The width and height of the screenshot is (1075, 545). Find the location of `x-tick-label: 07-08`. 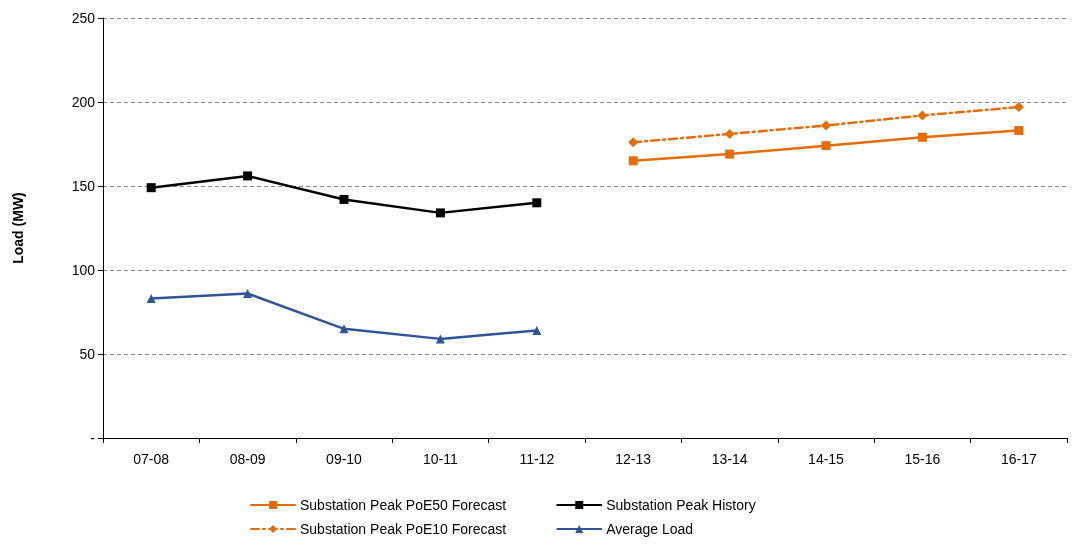

x-tick-label: 07-08 is located at coordinates (151, 459).